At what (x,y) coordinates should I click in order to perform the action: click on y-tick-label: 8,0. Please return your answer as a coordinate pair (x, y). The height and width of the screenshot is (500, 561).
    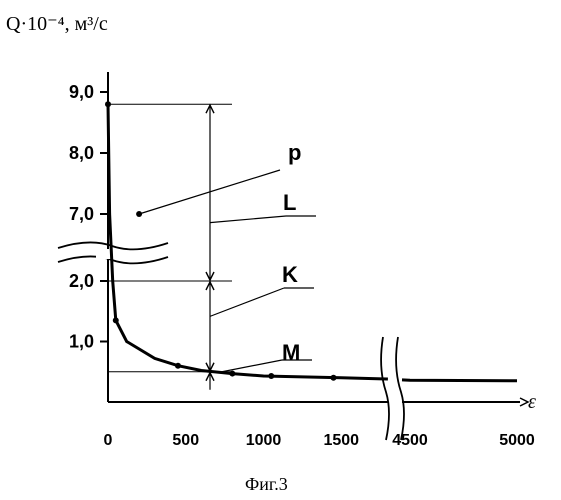
    Looking at the image, I should click on (81, 153).